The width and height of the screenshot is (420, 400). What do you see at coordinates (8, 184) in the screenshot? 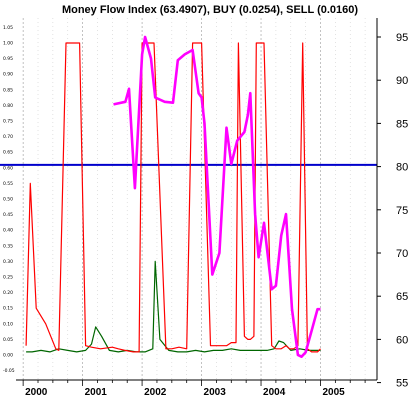
I see `left-tick-label: 0.55` at bounding box center [8, 184].